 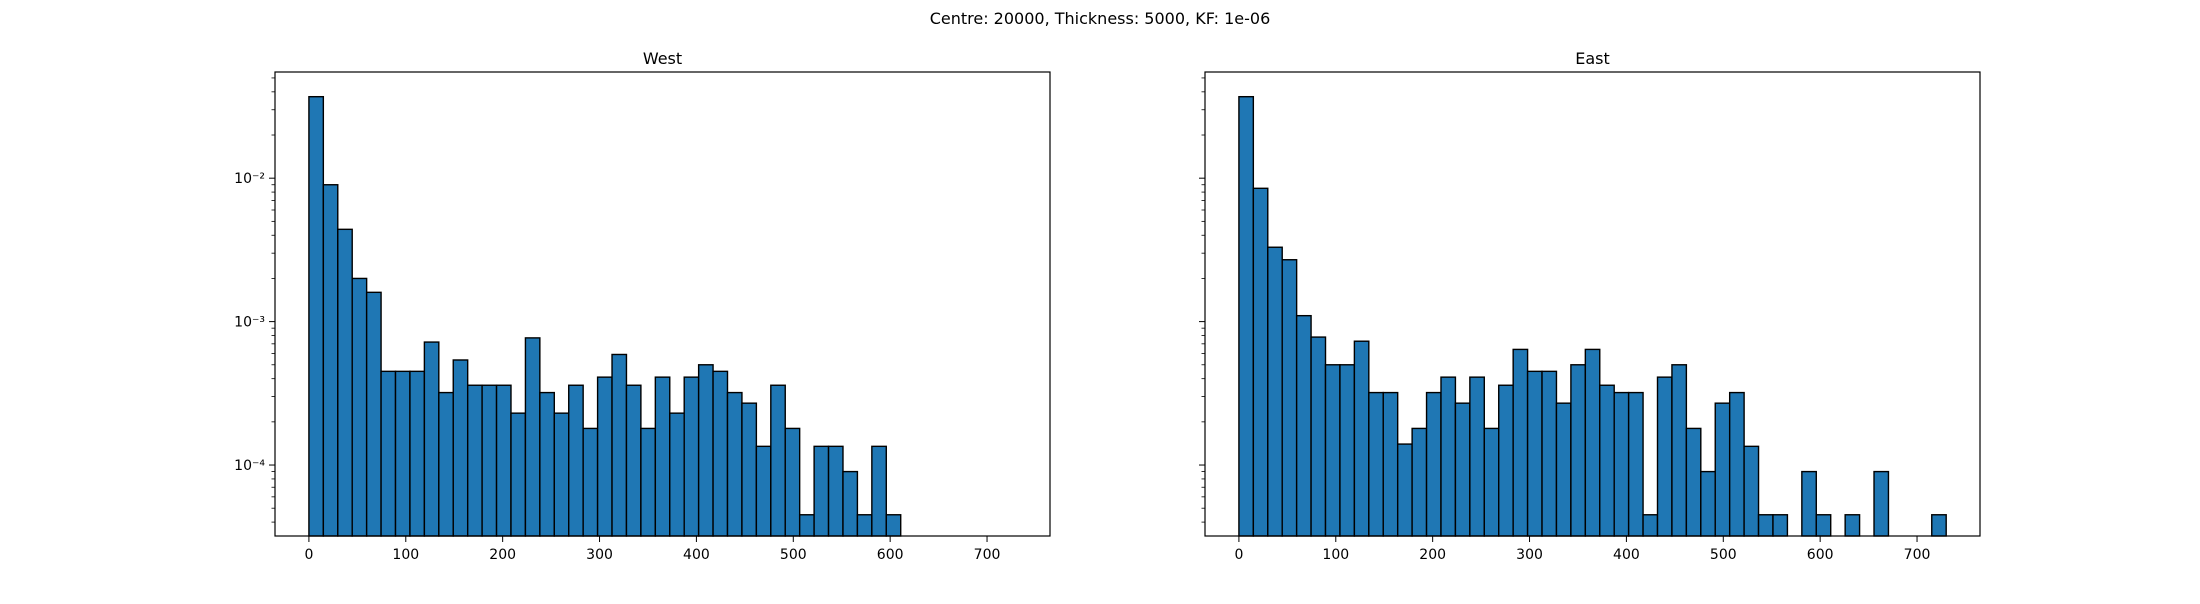 What do you see at coordinates (308, 555) in the screenshot?
I see `west-x-tick-label: 0` at bounding box center [308, 555].